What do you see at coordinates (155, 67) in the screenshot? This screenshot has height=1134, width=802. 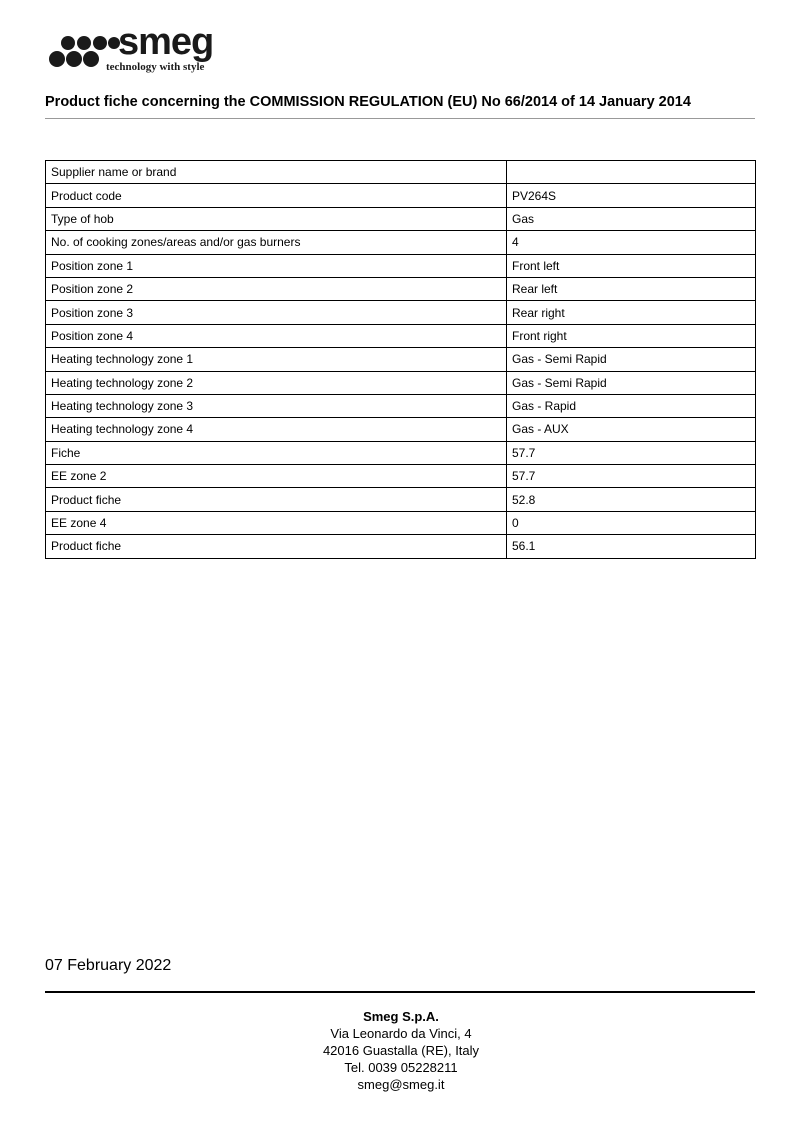 I see `svg-text: technology with style` at bounding box center [155, 67].